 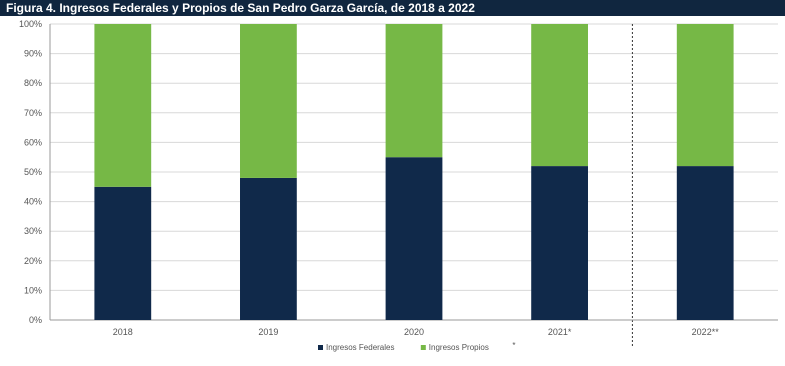 What do you see at coordinates (33, 83) in the screenshot?
I see `y-tick-label: 80%` at bounding box center [33, 83].